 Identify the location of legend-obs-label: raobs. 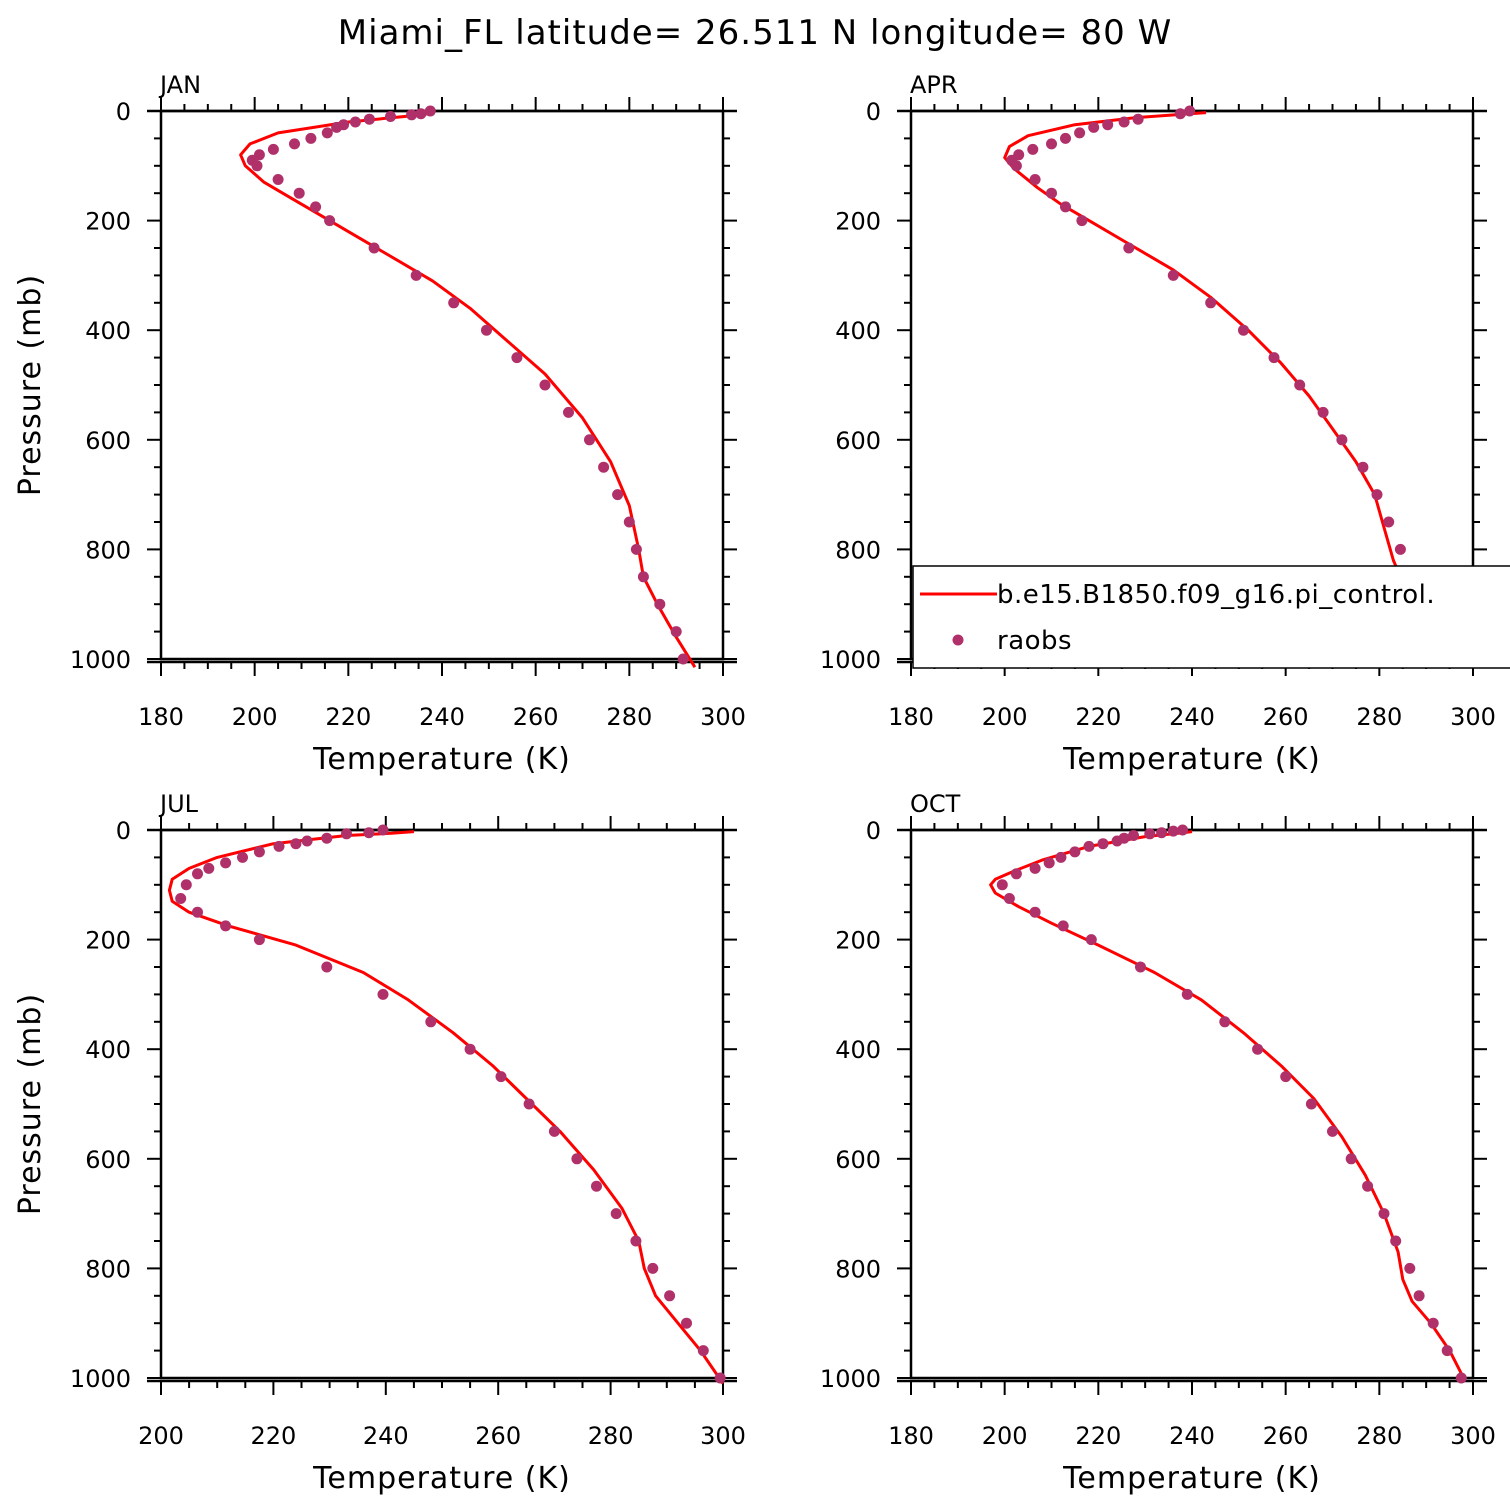
(1034, 641).